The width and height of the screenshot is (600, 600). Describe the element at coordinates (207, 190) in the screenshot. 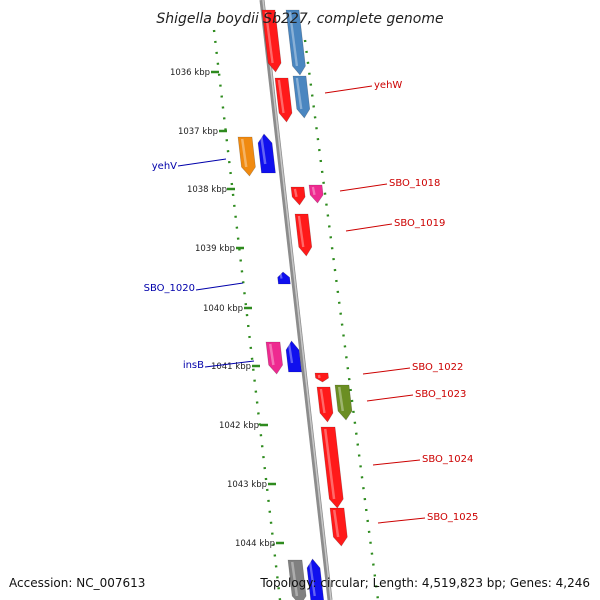

I see `tick-label: 1038 kbp` at that location.